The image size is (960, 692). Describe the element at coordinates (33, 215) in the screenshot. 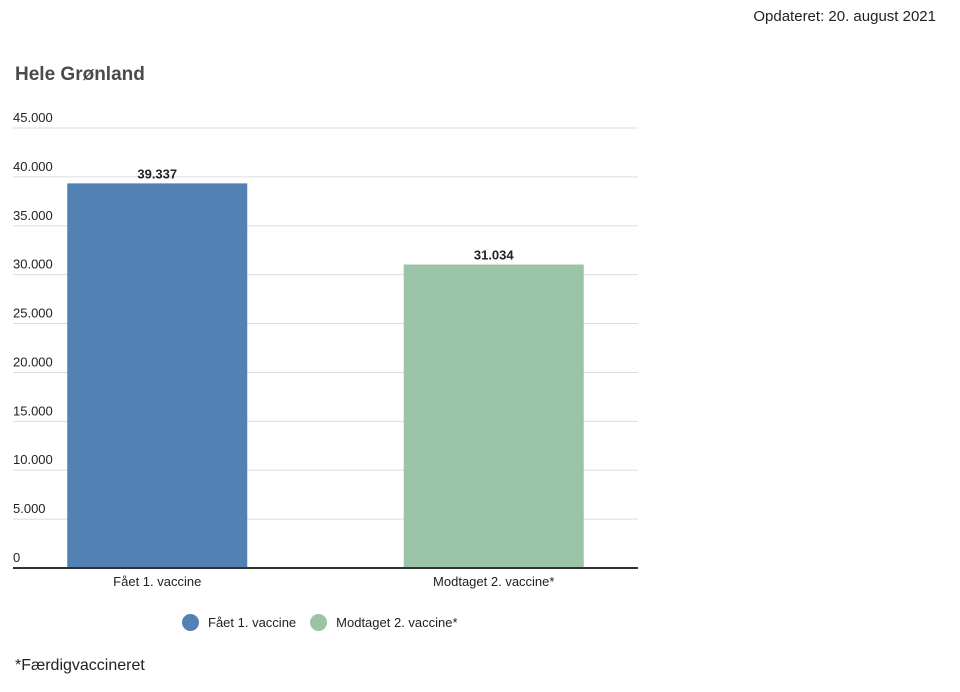

I see `y-tick-label: 35.000` at that location.